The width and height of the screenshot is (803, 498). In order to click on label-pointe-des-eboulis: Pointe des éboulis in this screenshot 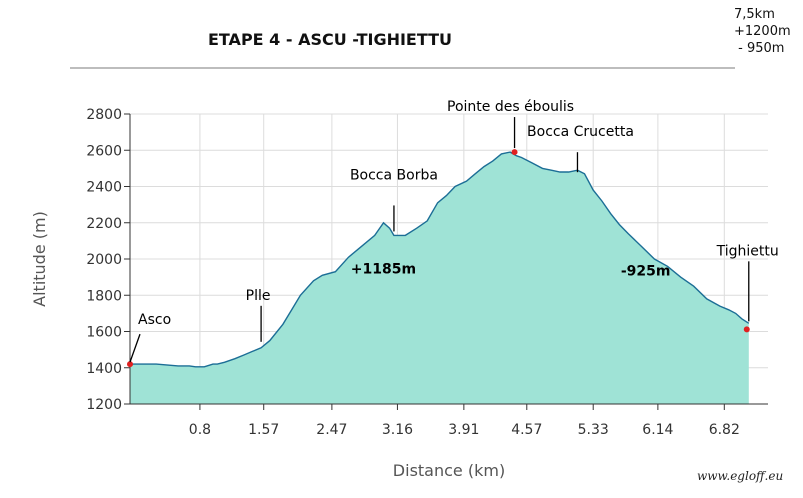, I will do `click(510, 107)`.